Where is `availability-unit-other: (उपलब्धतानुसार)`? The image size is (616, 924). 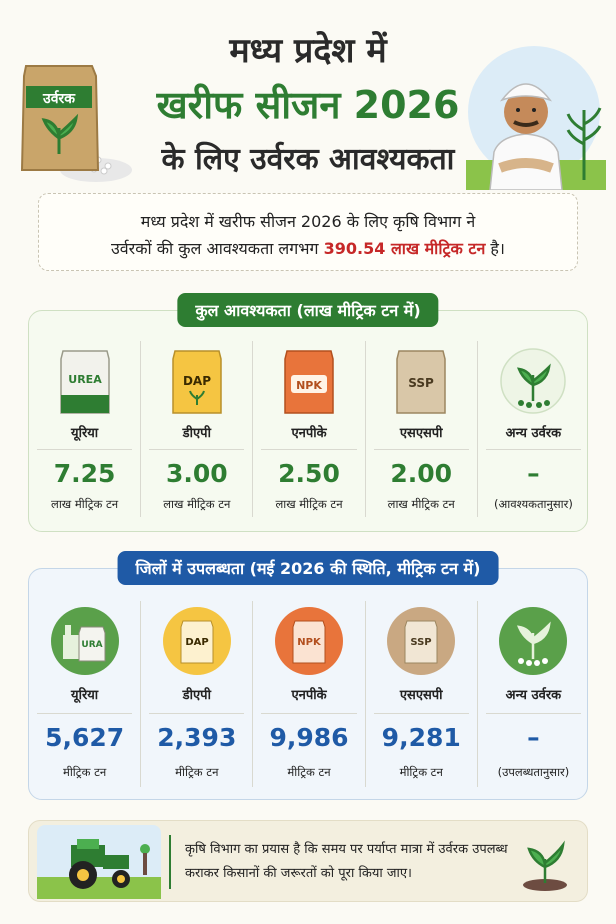 availability-unit-other: (उपलब्धतानुसार) is located at coordinates (533, 772).